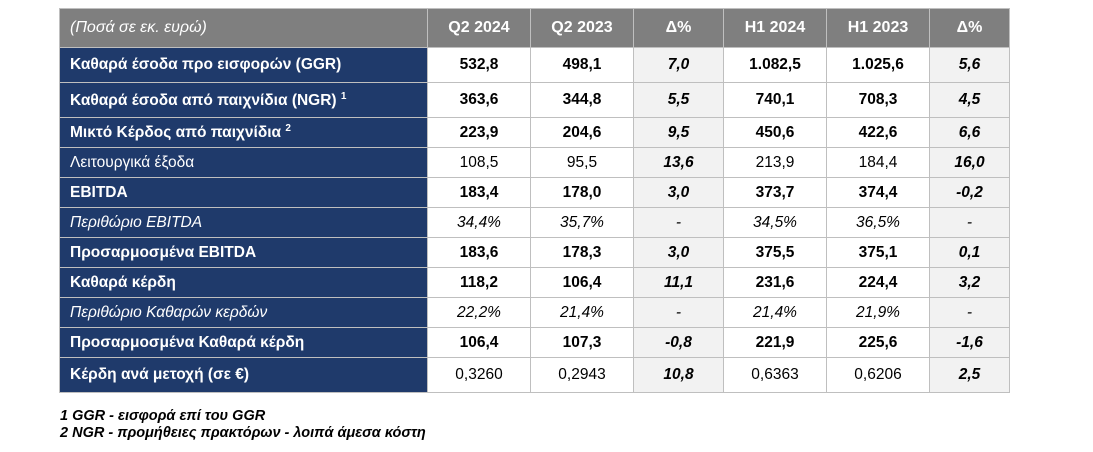 The width and height of the screenshot is (1093, 452). I want to click on cell-q2-delta: -0,8, so click(678, 342).